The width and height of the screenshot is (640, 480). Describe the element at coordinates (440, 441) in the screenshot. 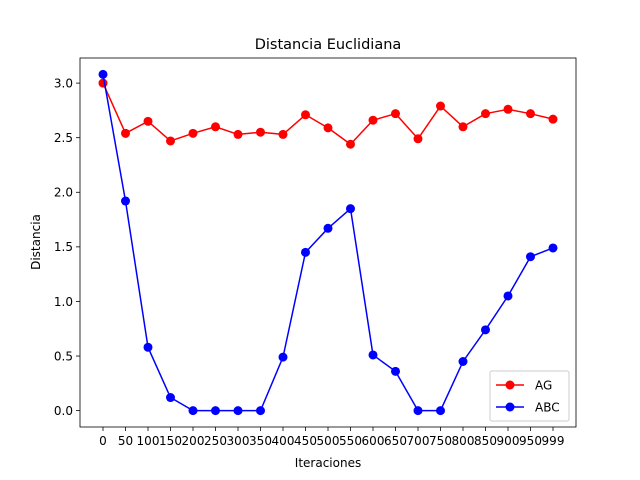

I see `x-tick-label: 750` at that location.